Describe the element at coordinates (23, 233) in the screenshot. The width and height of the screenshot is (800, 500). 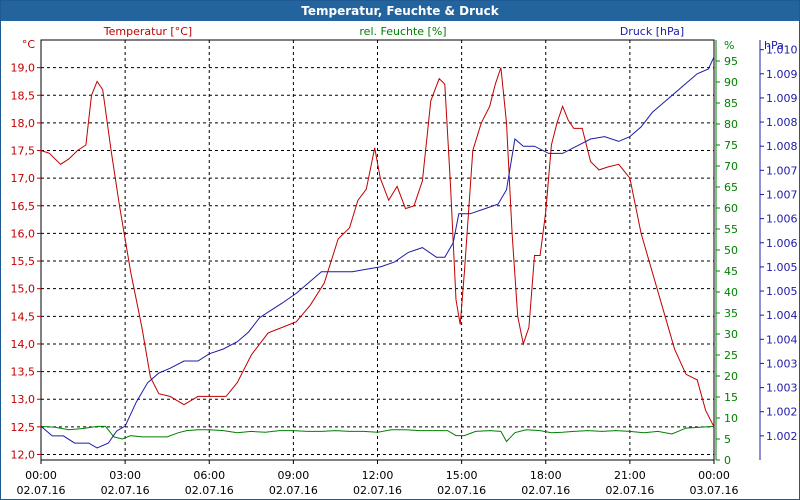
I see `temperature-tick-label: 16,0` at that location.